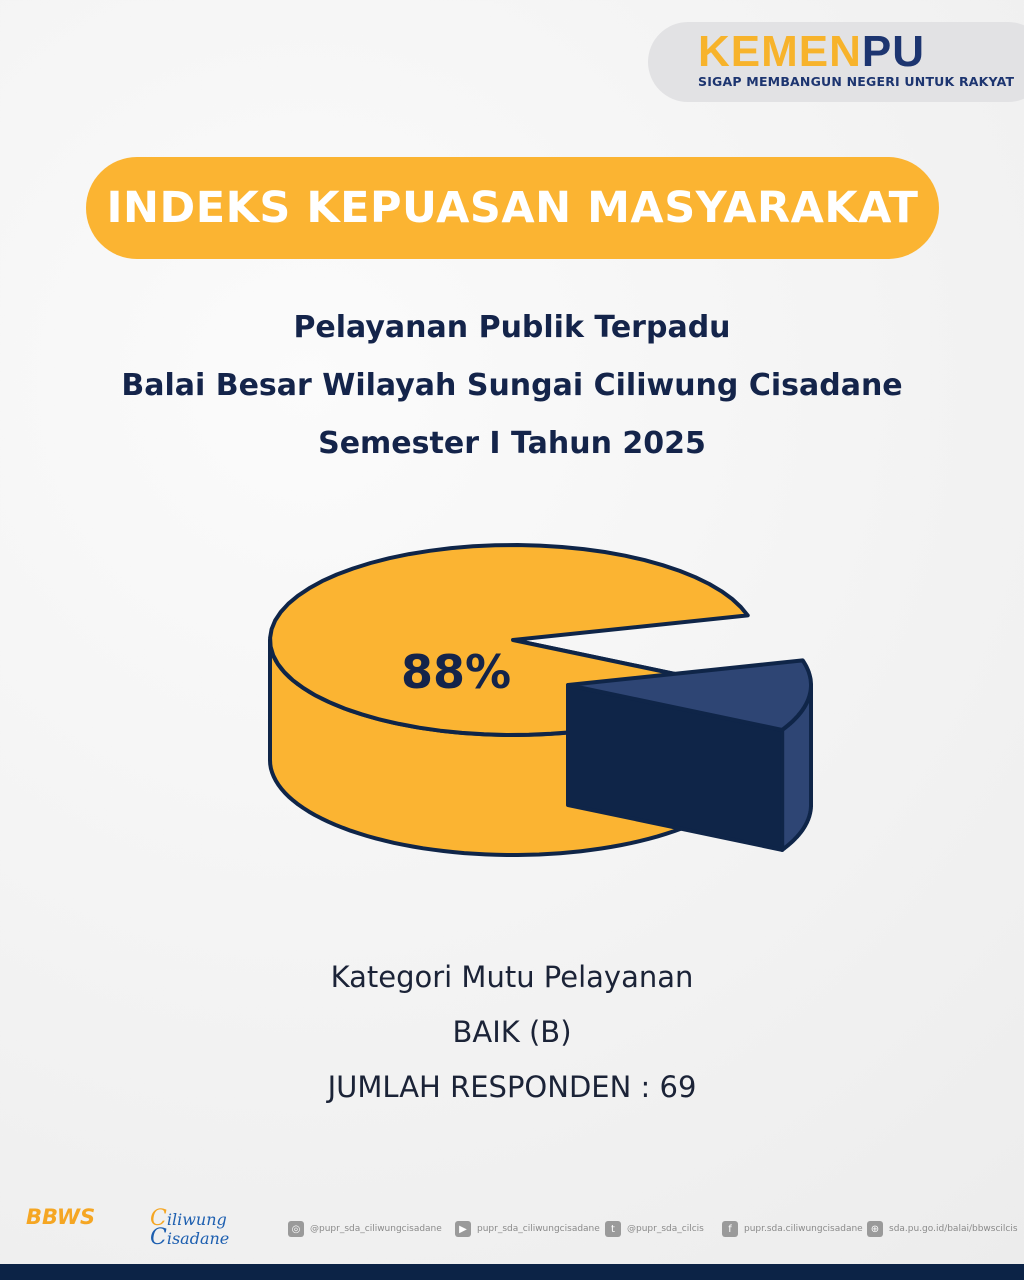  Describe the element at coordinates (463, 1229) in the screenshot. I see `youtube-icon: ▶` at that location.